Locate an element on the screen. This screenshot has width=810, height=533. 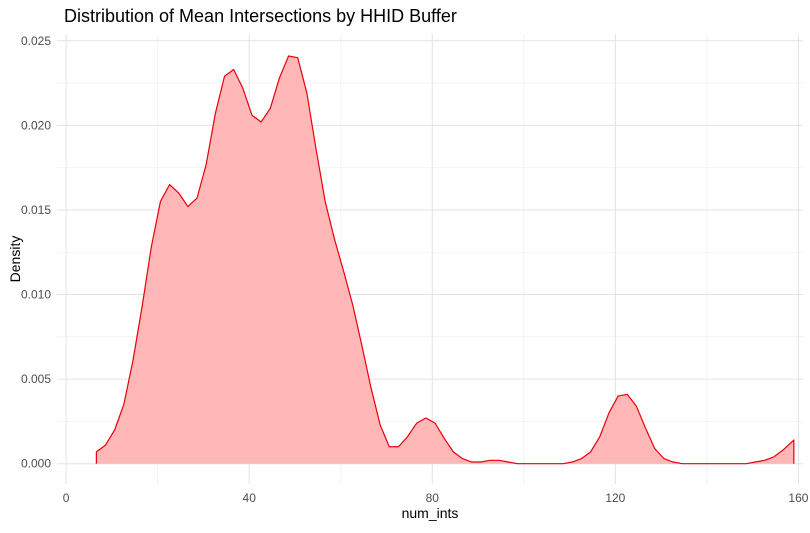
y-tick-label: 0.005 is located at coordinates (36, 379).